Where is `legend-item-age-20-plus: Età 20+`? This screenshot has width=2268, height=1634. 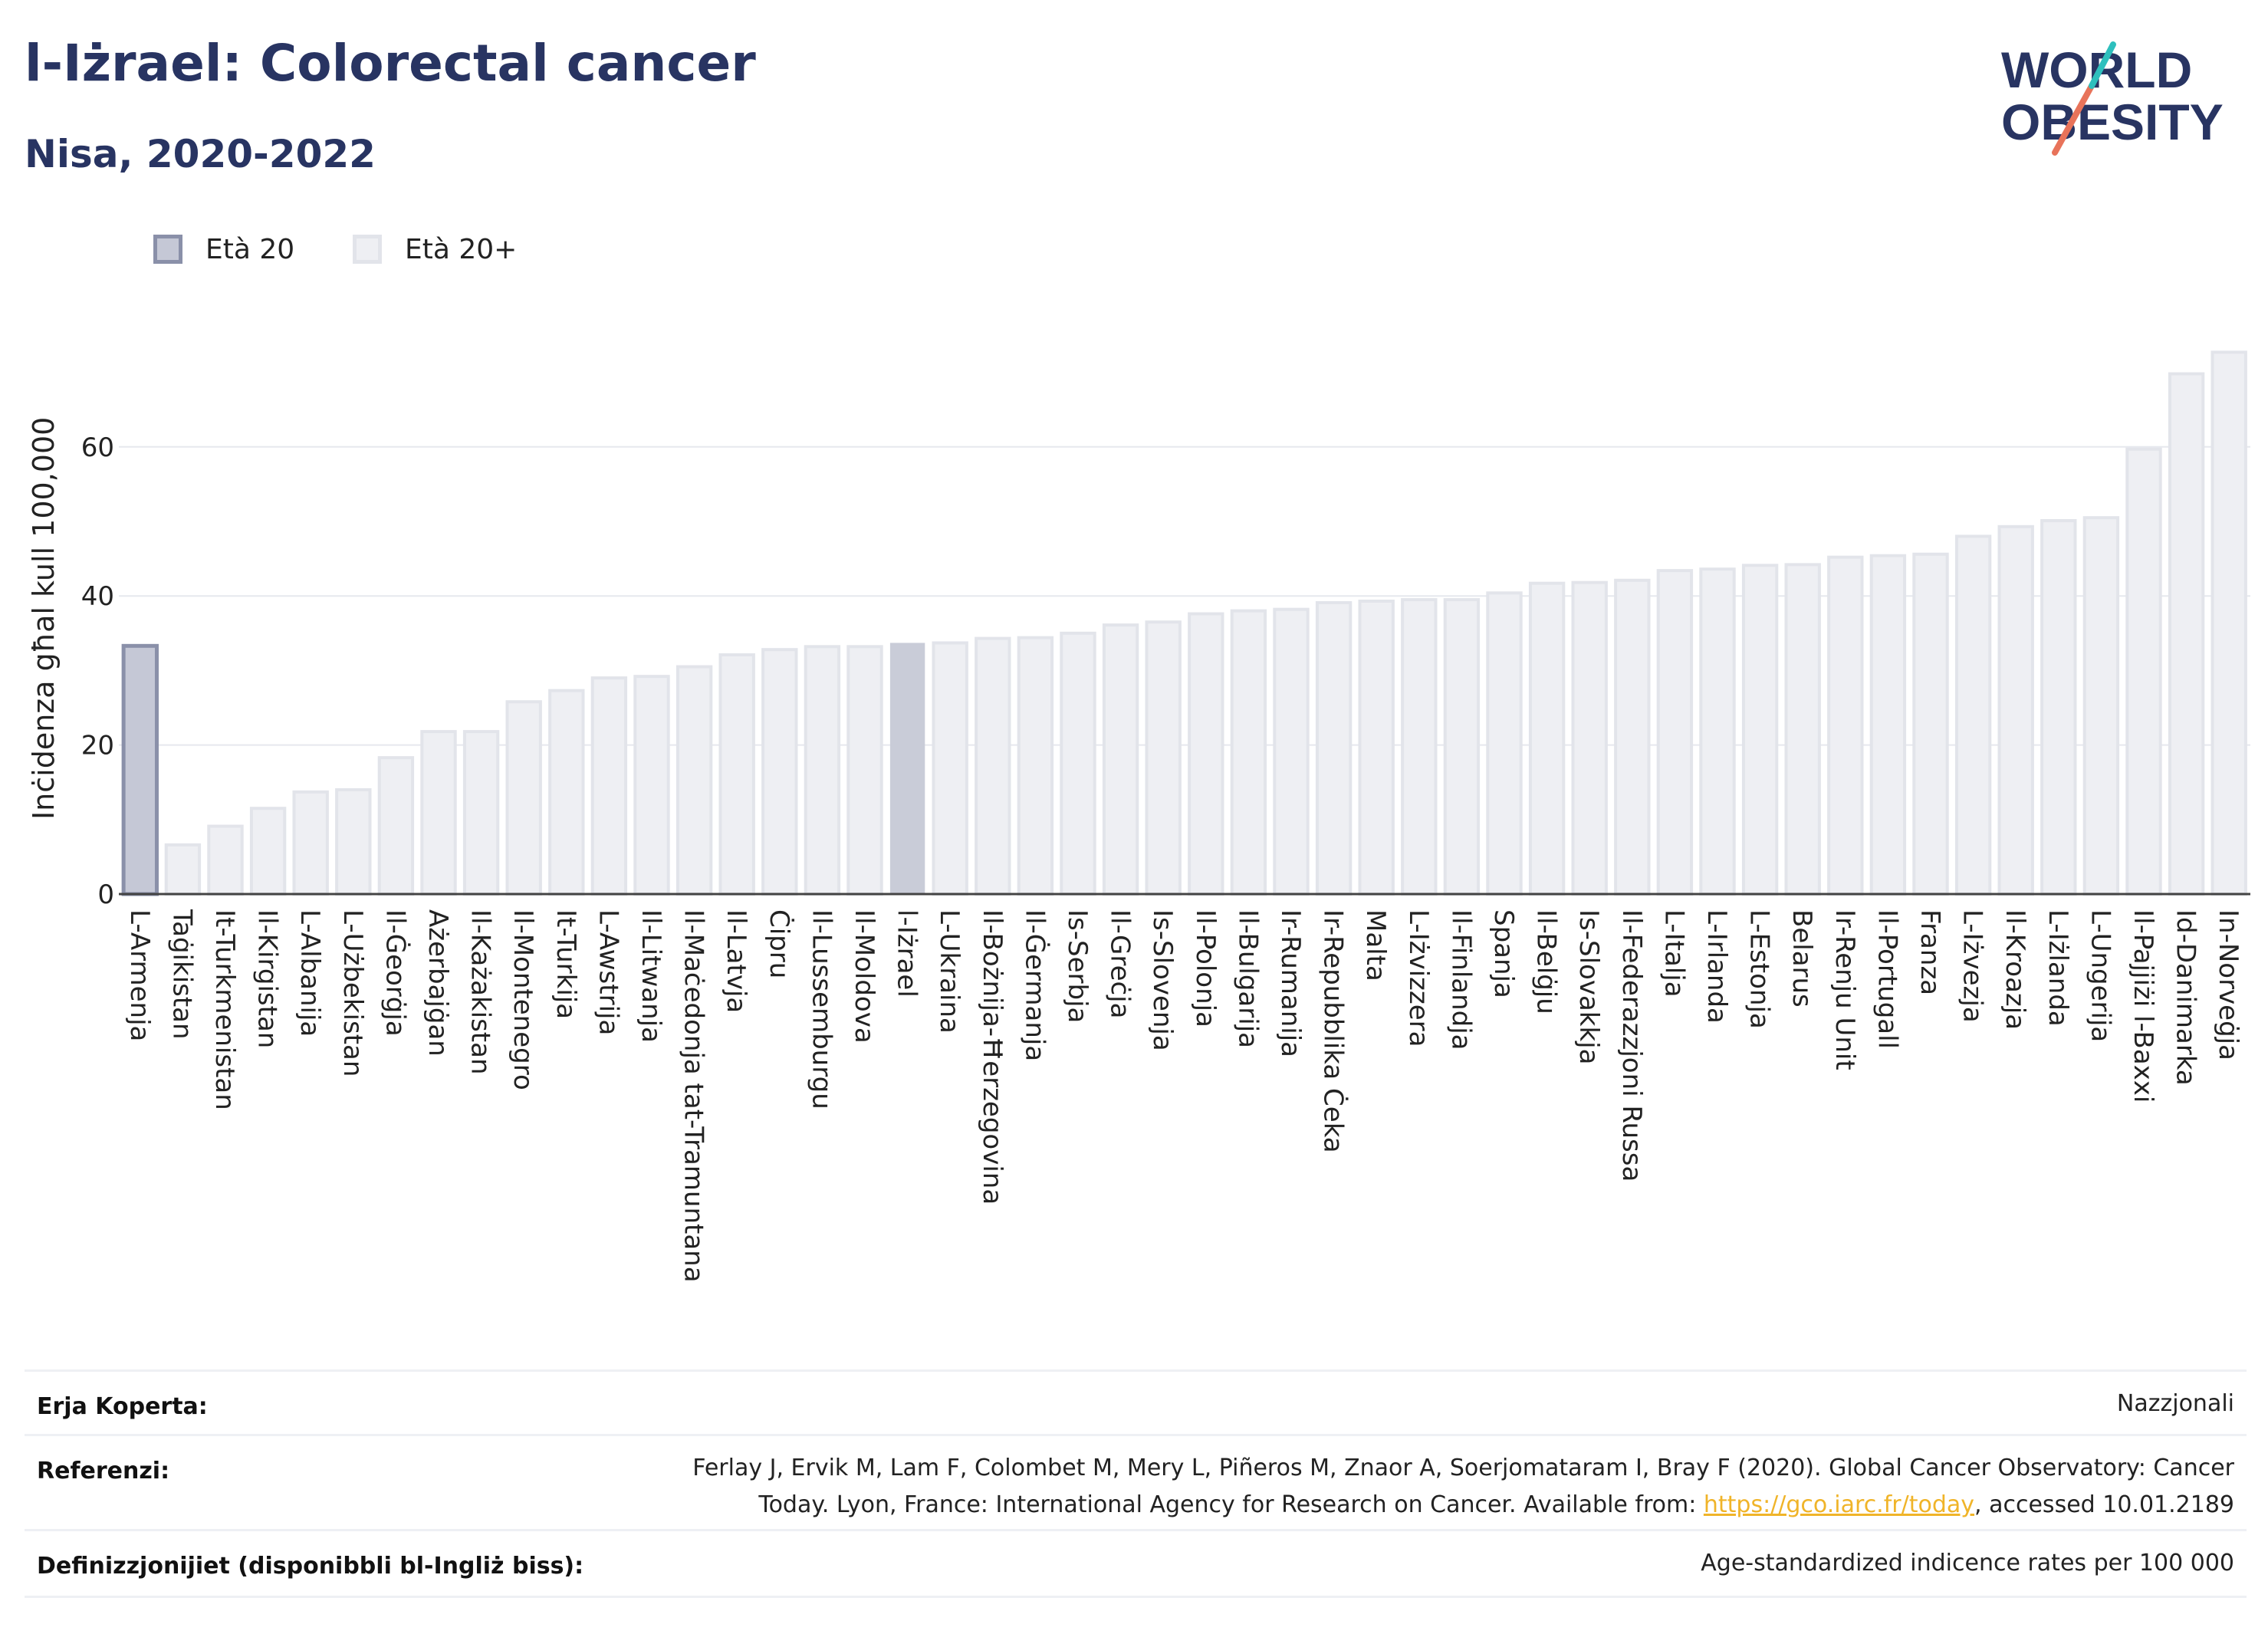
legend-item-age-20-plus: Età 20+ is located at coordinates (435, 249).